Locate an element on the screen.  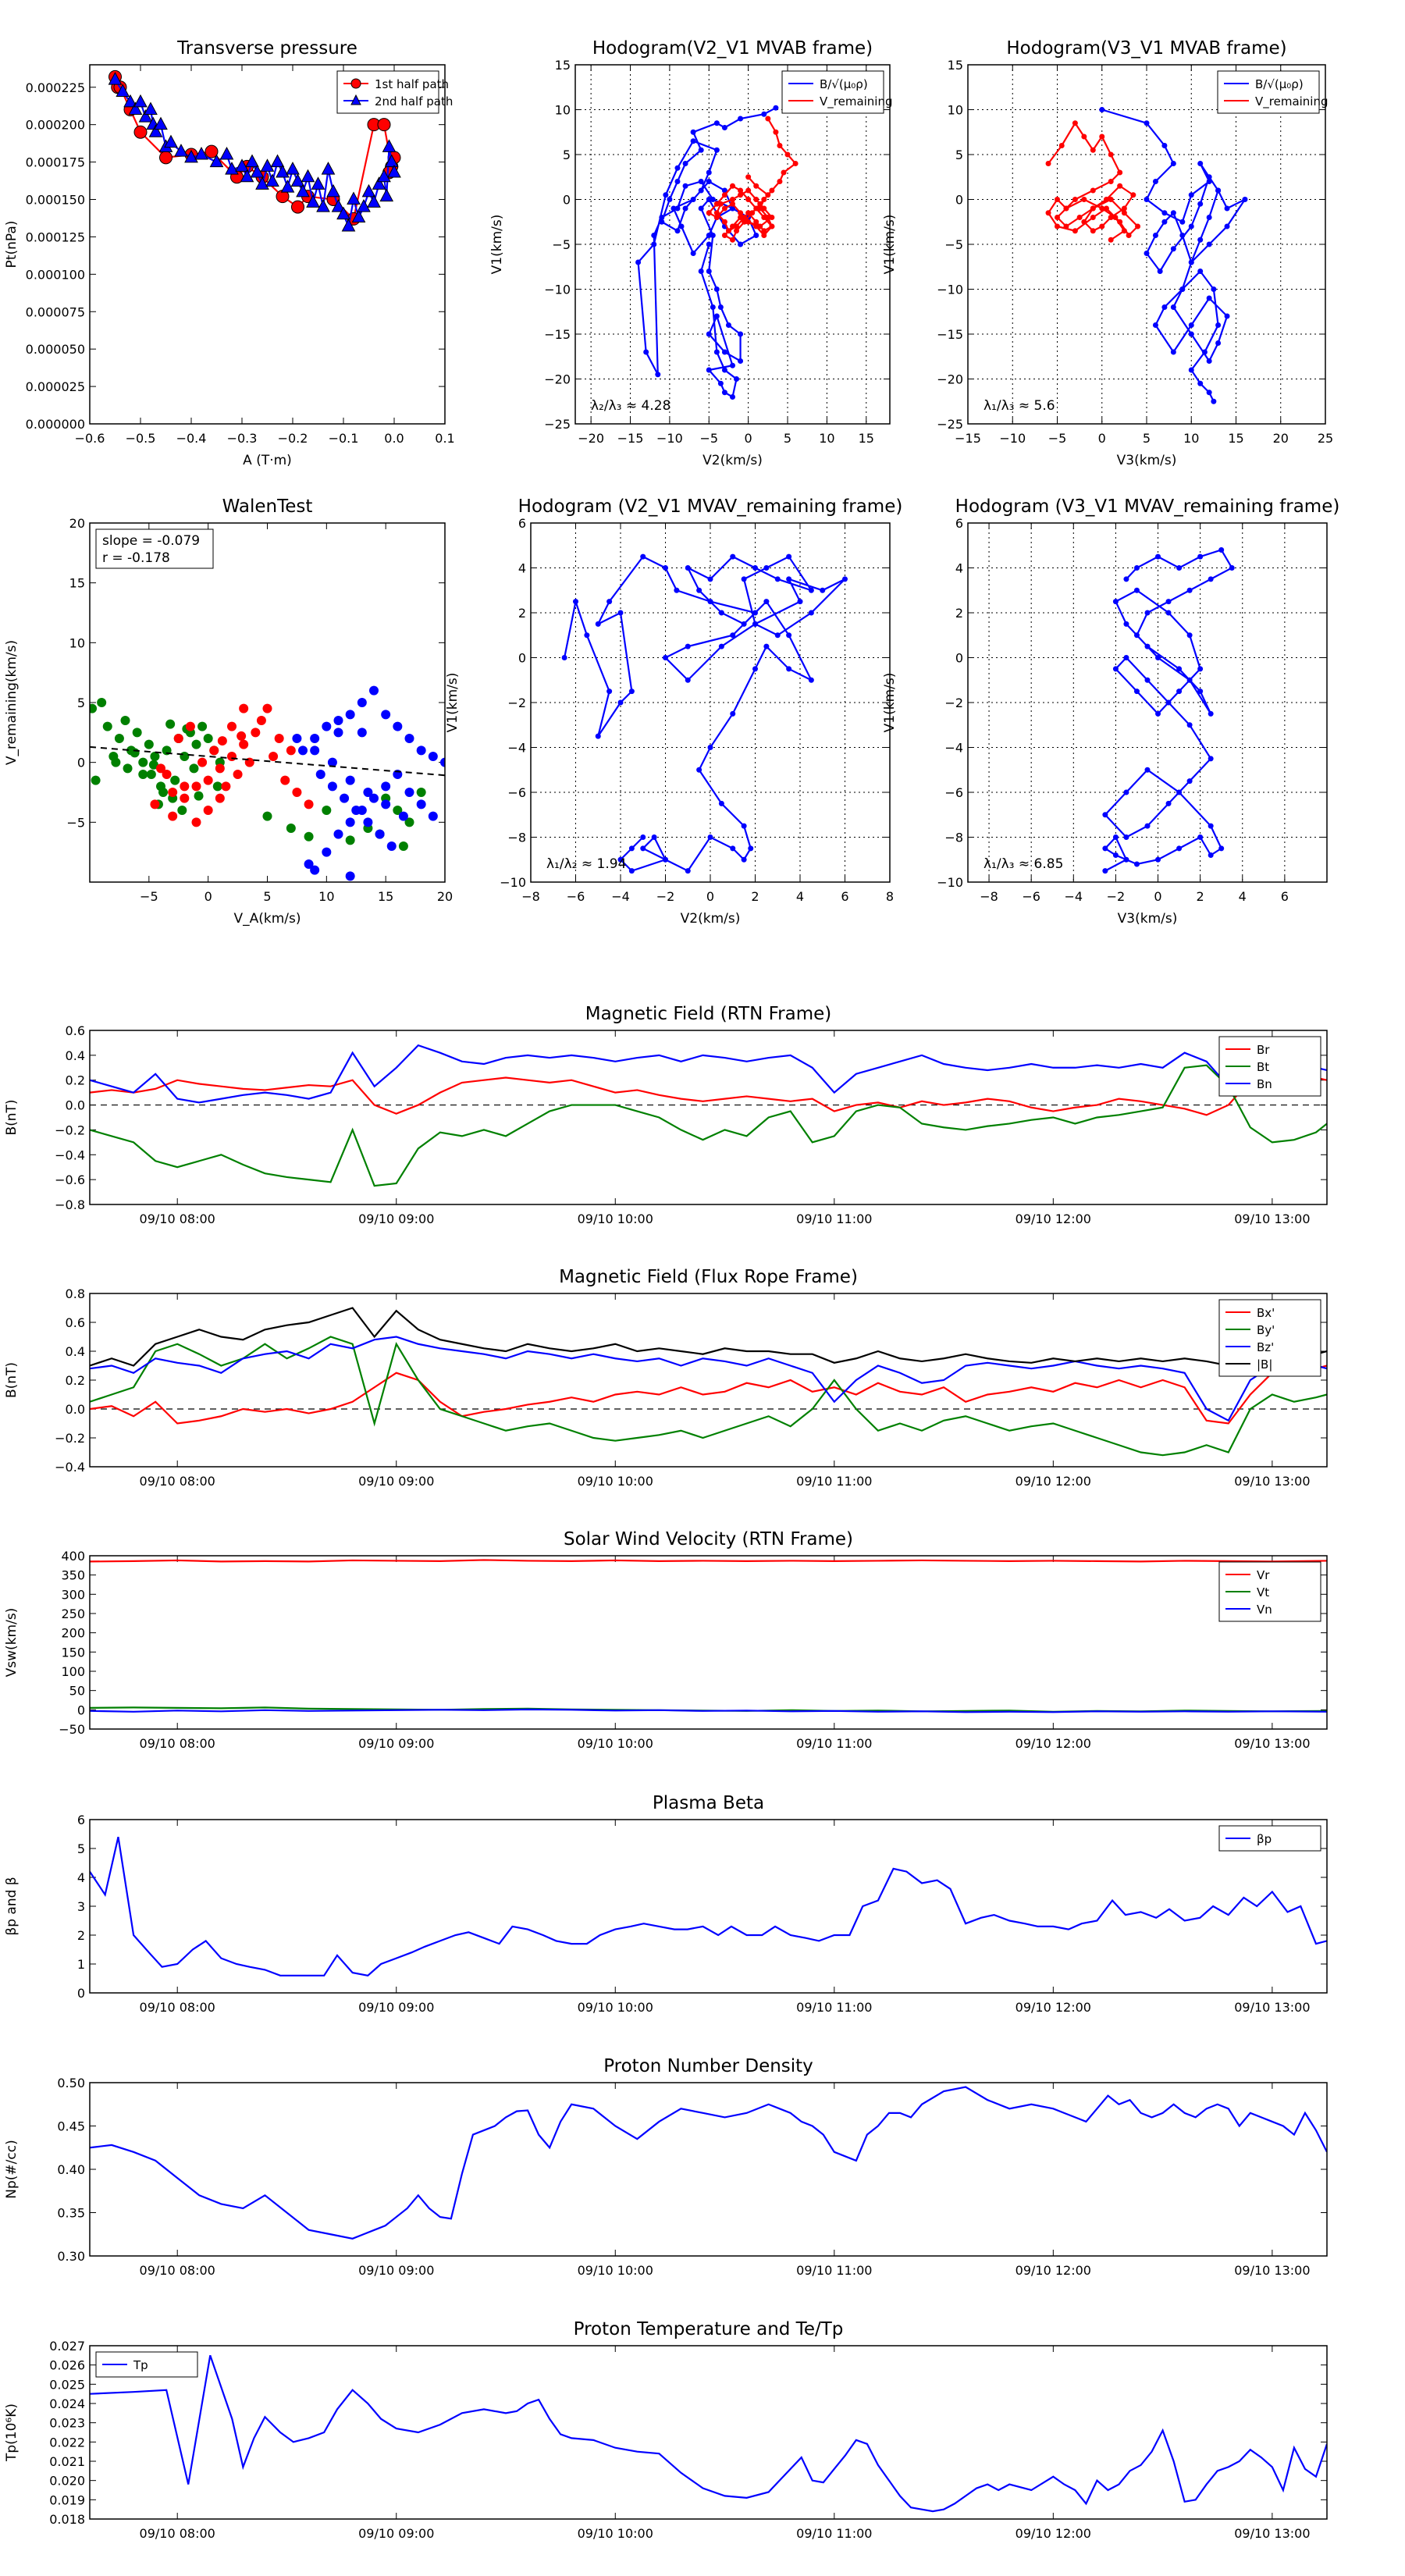
x-tick-label: 09/10 11:00 is located at coordinates (834, 2533).